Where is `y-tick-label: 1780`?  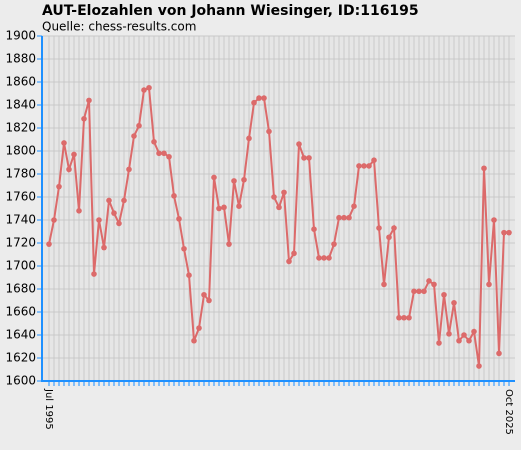
y-tick-label: 1780 is located at coordinates (20, 174).